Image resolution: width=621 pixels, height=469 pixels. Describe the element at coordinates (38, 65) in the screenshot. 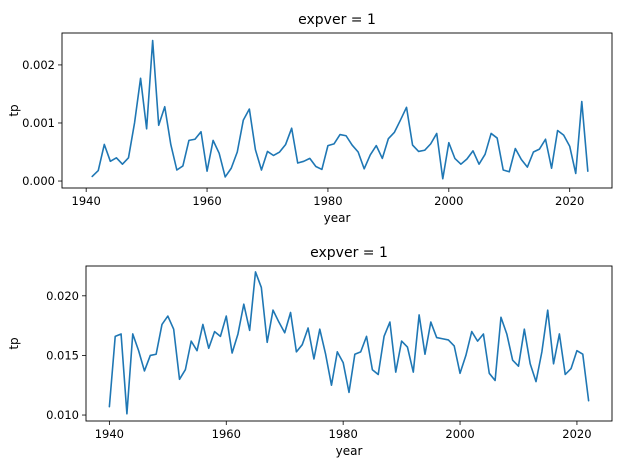

I see `y-tick-label: 0.002` at that location.